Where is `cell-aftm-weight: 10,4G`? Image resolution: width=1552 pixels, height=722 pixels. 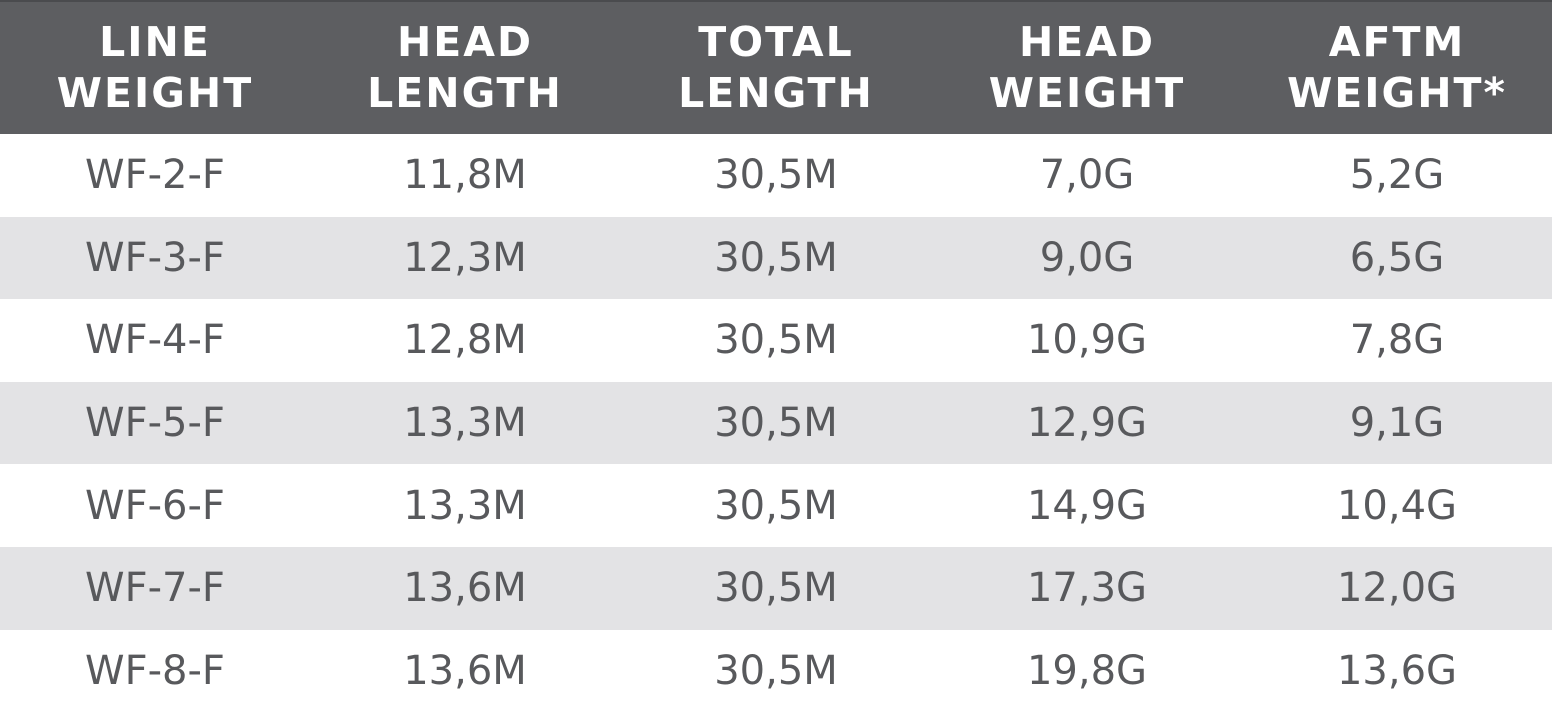
cell-aftm-weight: 10,4G is located at coordinates (1397, 505).